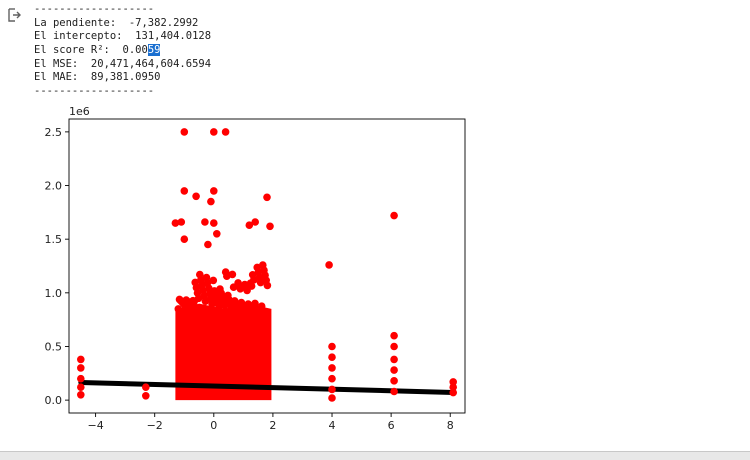 The width and height of the screenshot is (750, 460). Describe the element at coordinates (332, 425) in the screenshot. I see `x-tick-label: 4` at that location.